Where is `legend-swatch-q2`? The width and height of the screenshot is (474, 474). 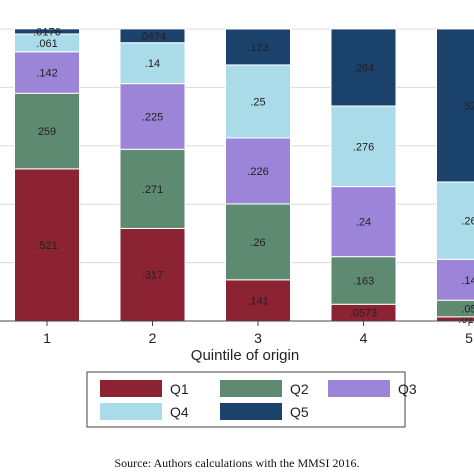 legend-swatch-q2 is located at coordinates (251, 388).